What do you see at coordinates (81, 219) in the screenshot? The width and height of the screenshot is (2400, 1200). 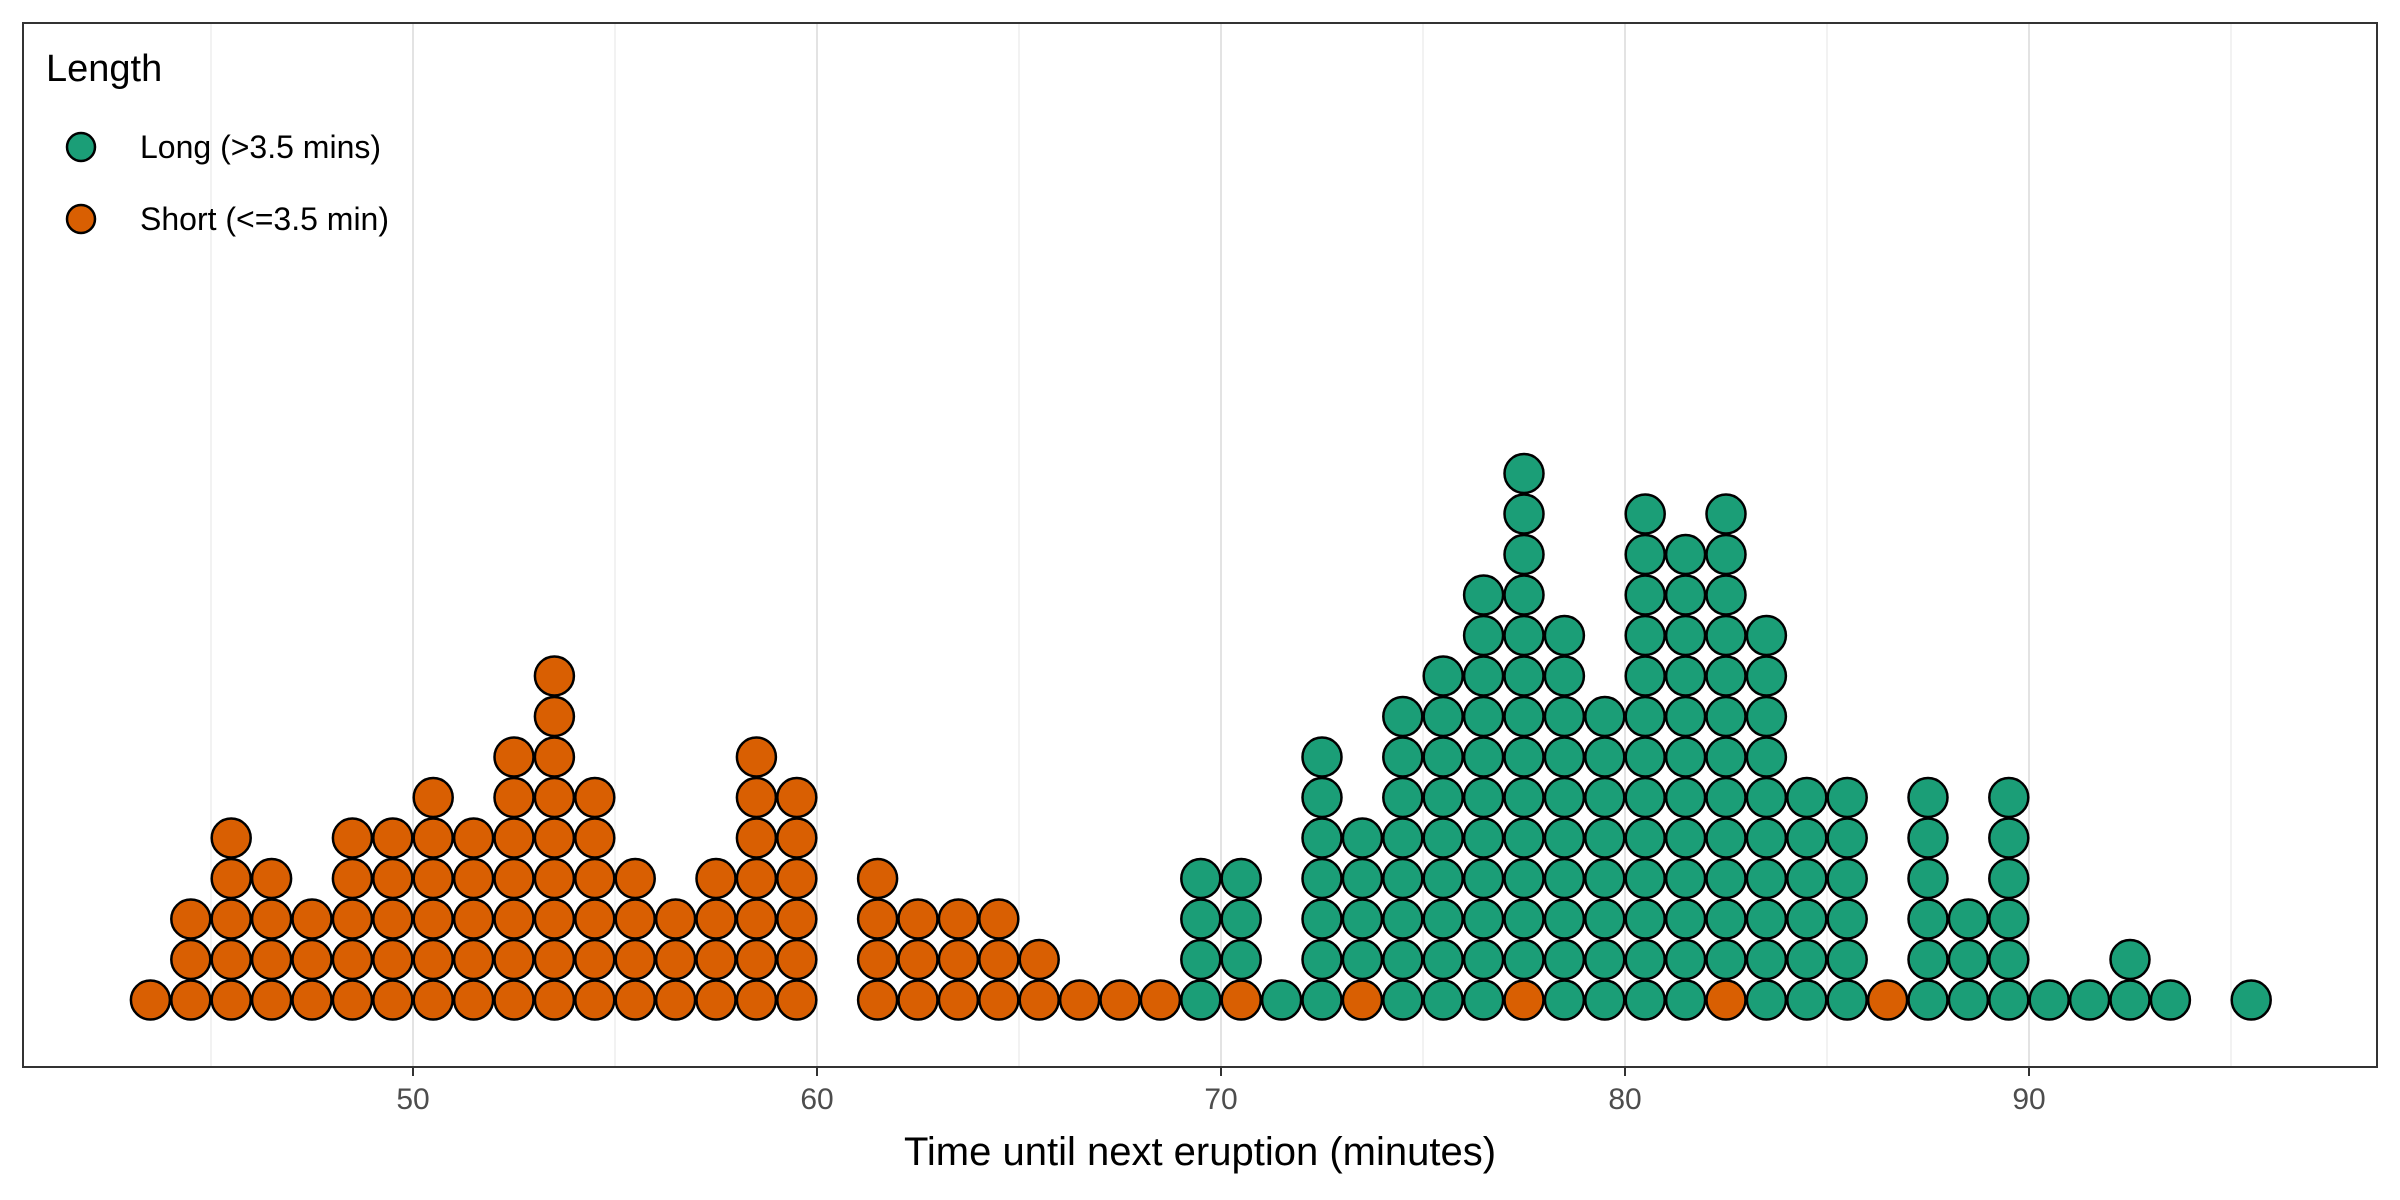 I see `legend-key-short` at bounding box center [81, 219].